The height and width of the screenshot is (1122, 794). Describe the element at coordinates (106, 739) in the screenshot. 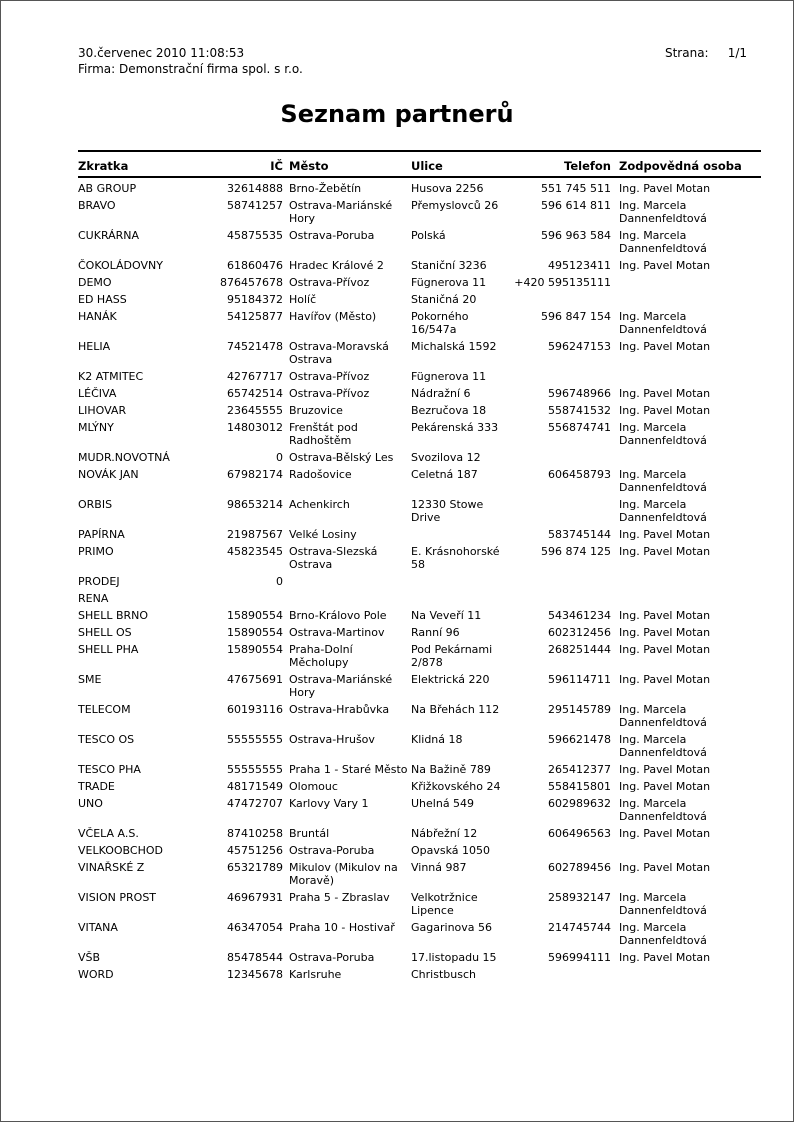

I see `cell-zkratka: TESCO OS` at that location.